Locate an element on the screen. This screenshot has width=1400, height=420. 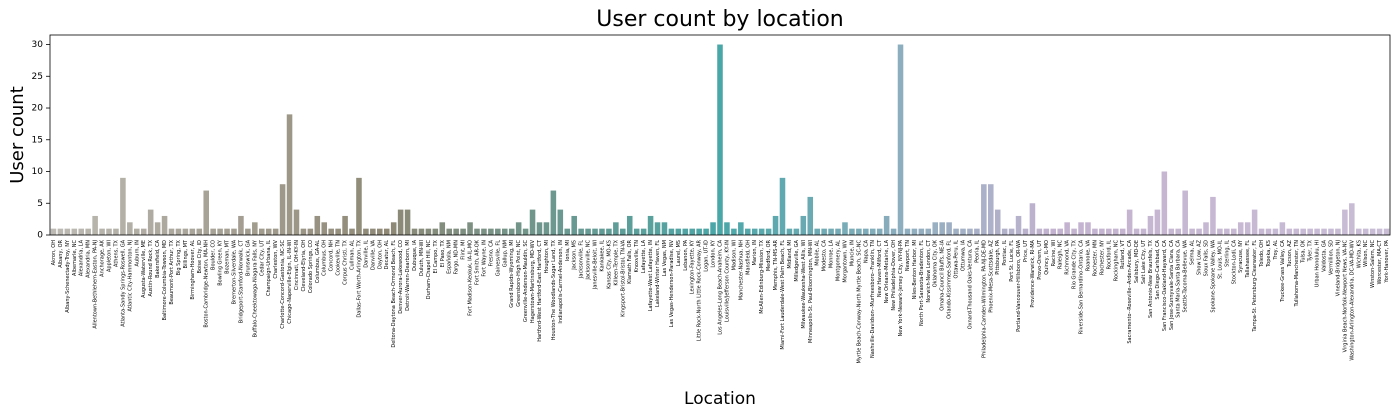
x-tick-label: Mobile, AL is located at coordinates (818, 253).